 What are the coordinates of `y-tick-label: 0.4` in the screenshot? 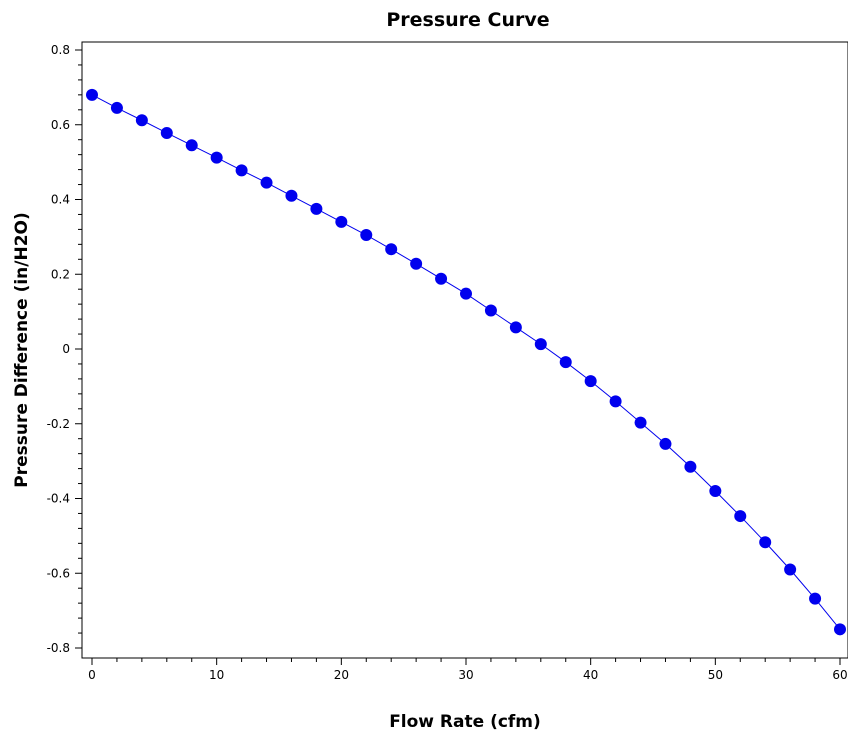 It's located at (60, 200).